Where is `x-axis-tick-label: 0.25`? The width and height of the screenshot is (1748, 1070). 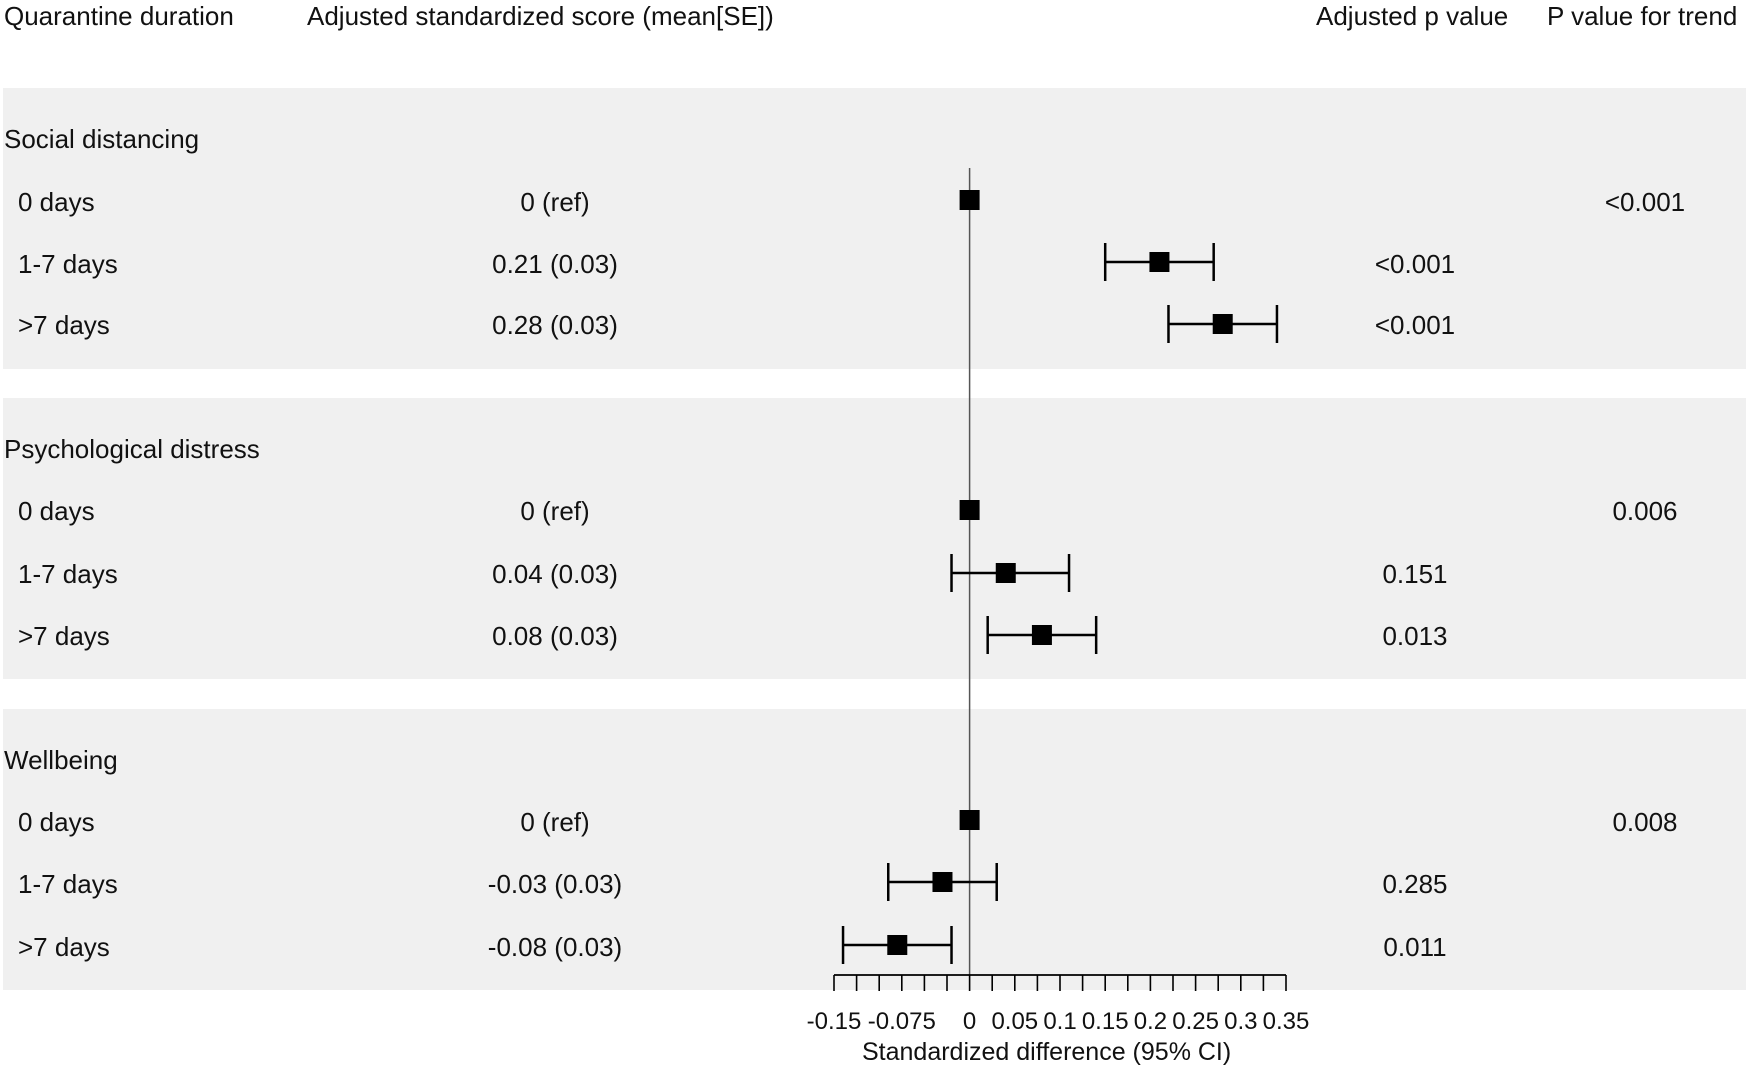
x-axis-tick-label: 0.25 is located at coordinates (1195, 1021).